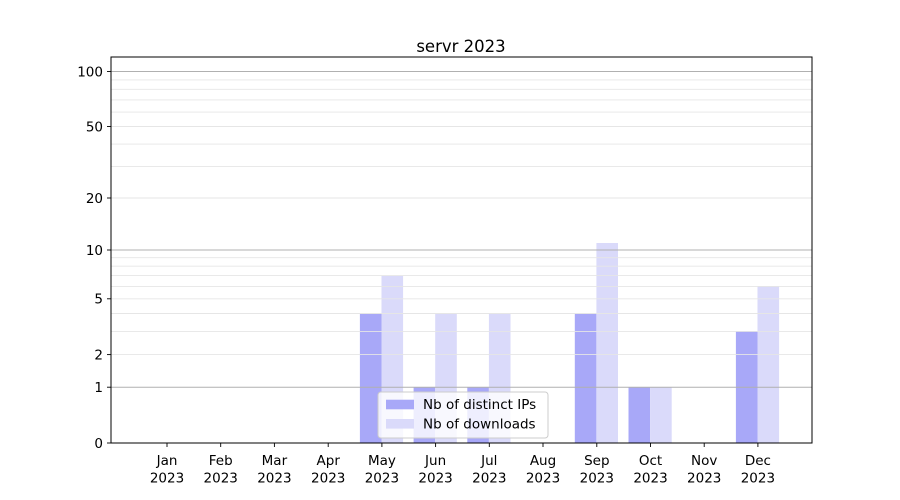 The image size is (900, 500). What do you see at coordinates (167, 461) in the screenshot?
I see `x-tick-label-month: Jan` at bounding box center [167, 461].